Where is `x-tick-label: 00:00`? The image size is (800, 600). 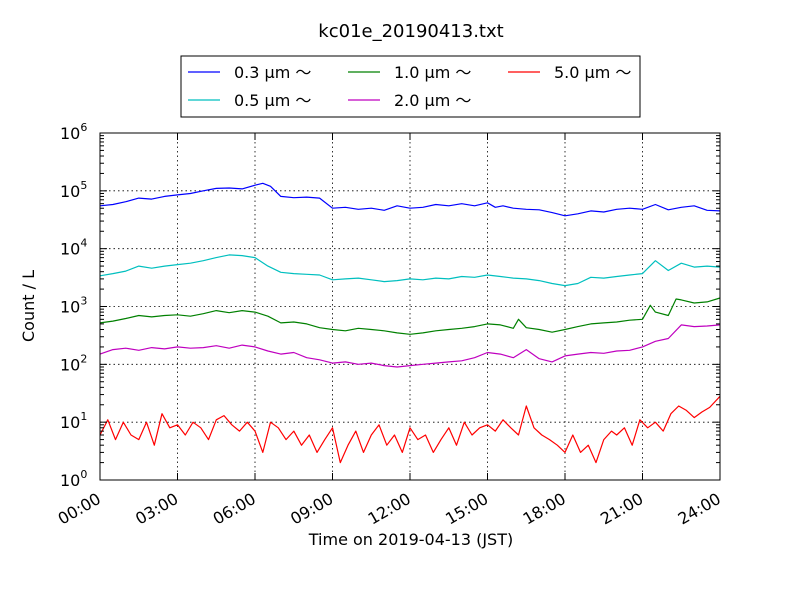 x-tick-label: 00:00 is located at coordinates (79, 509).